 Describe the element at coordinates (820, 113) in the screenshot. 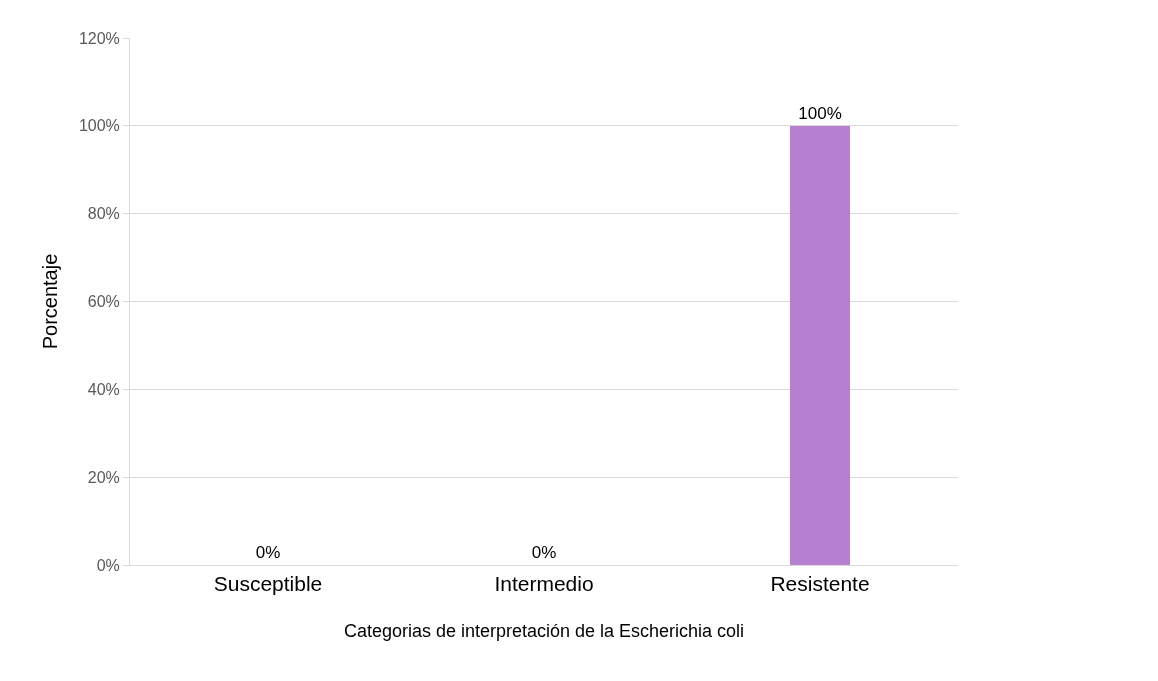

I see `data-label: 100%` at that location.